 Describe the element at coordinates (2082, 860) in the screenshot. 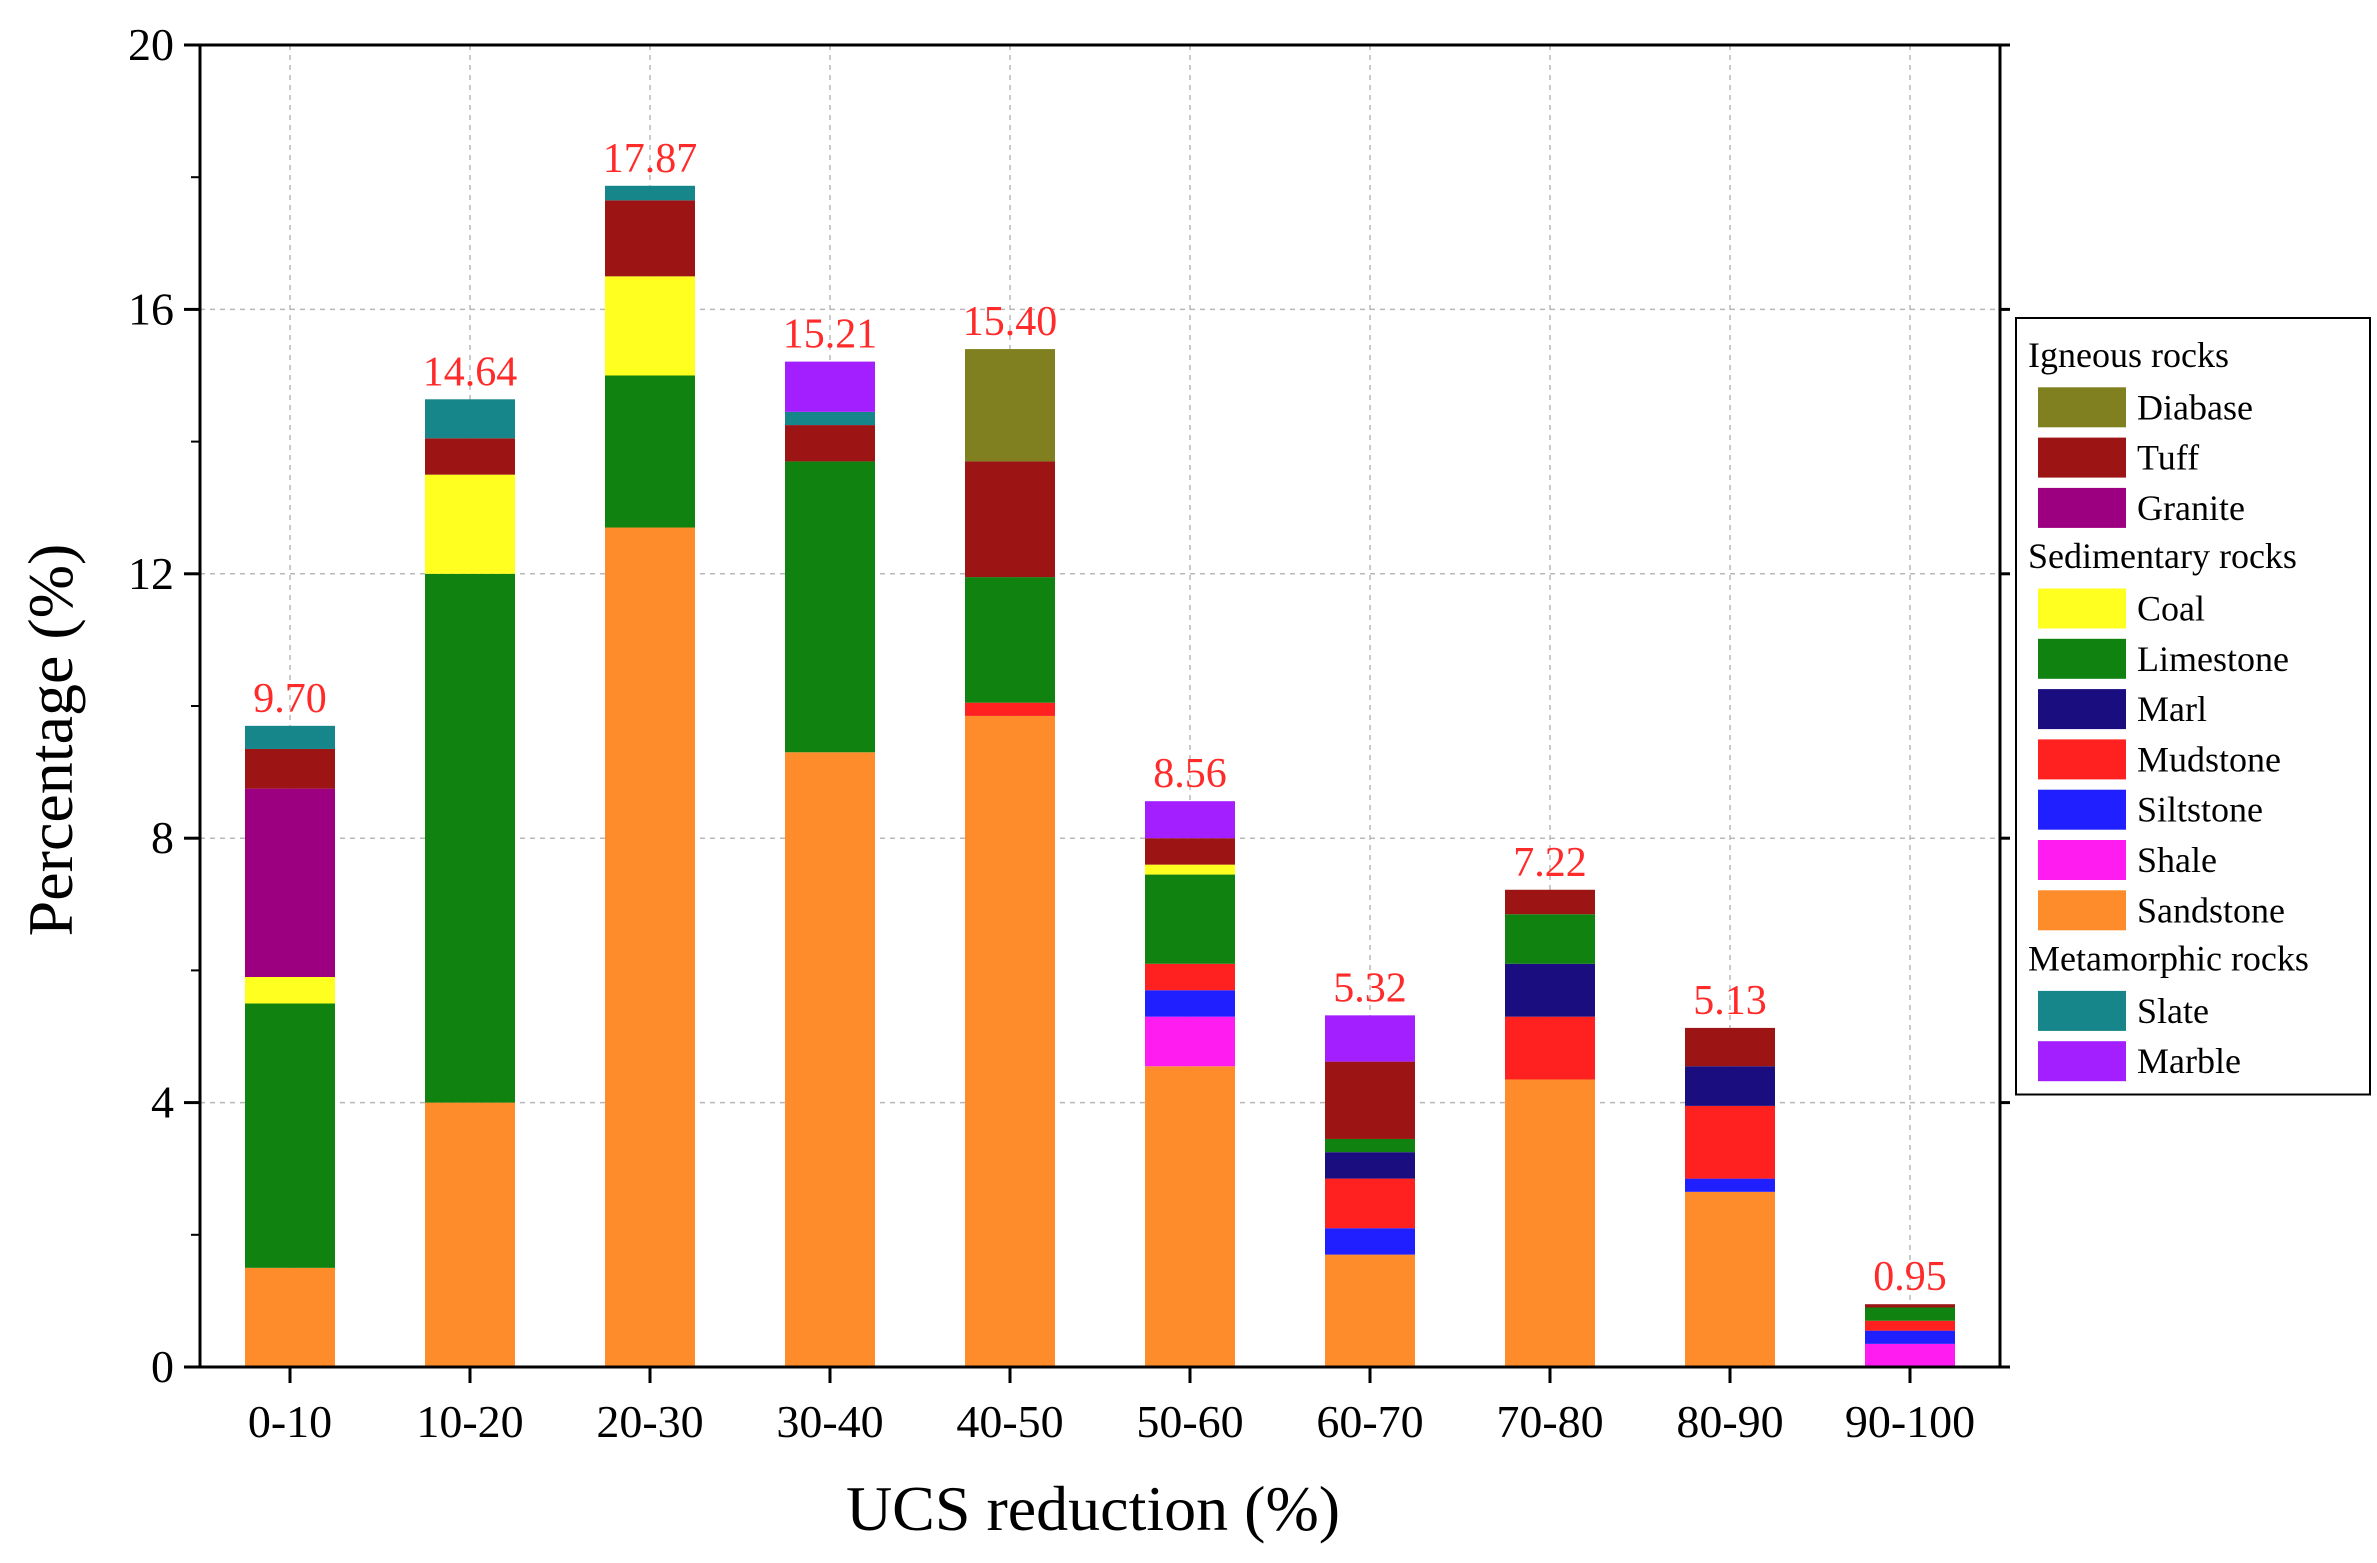

I see `legend-swatch-shale` at that location.